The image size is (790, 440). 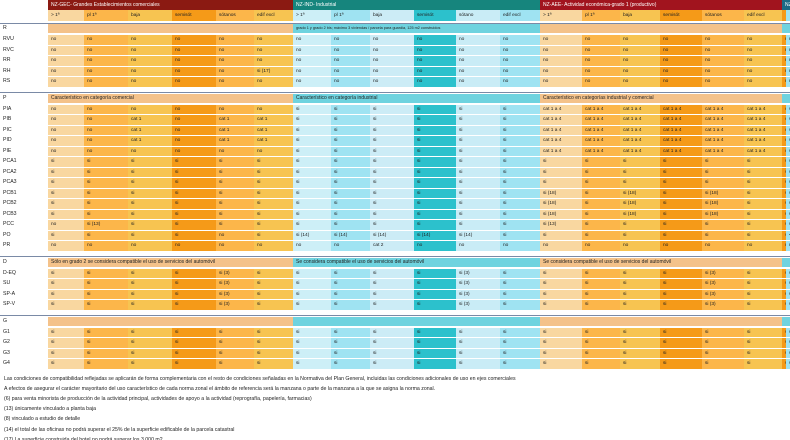 I want to click on section-code: D, so click(x=5, y=261).